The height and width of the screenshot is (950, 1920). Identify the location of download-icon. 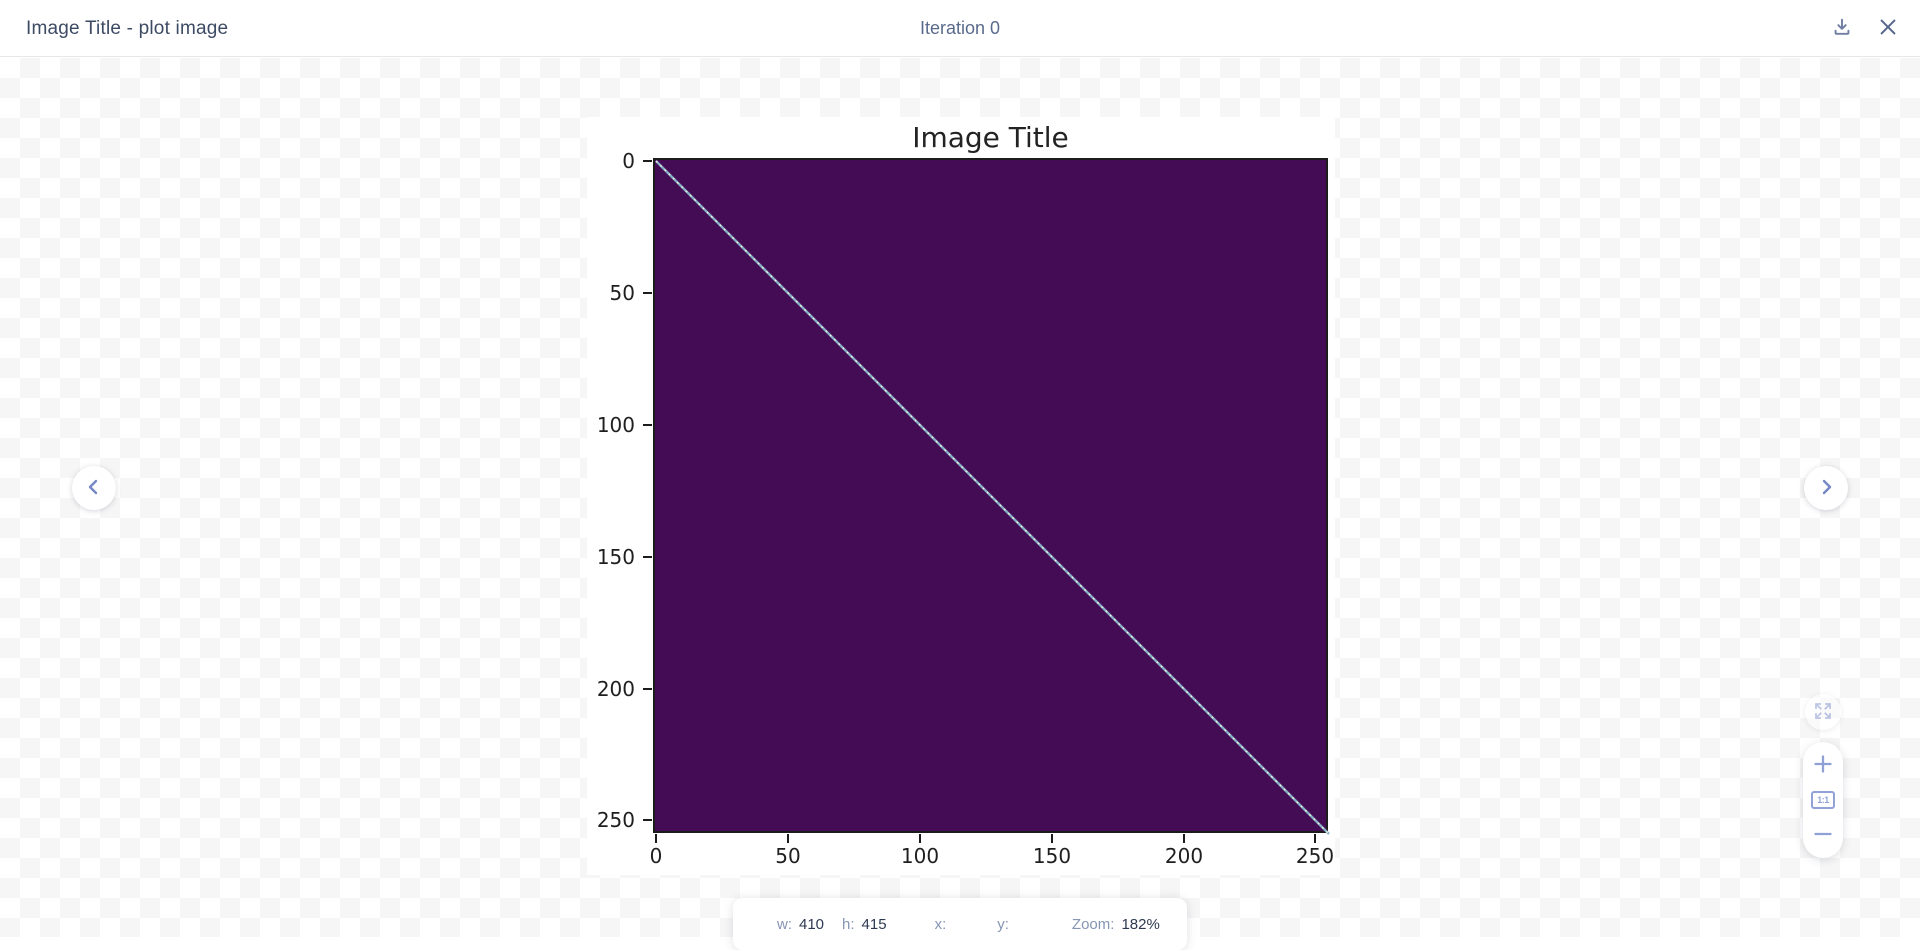
(1842, 28).